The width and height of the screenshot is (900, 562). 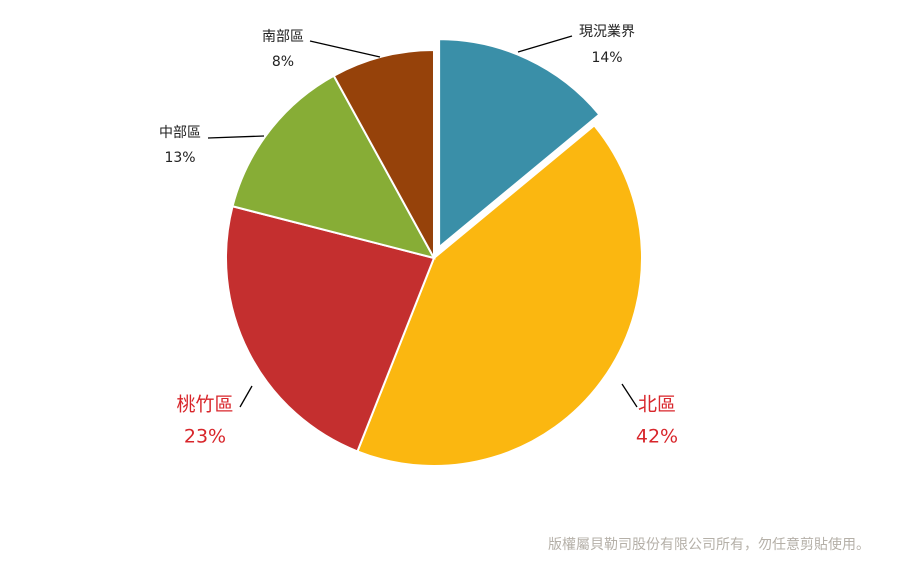 What do you see at coordinates (283, 37) in the screenshot?
I see `category-label: 南部區` at bounding box center [283, 37].